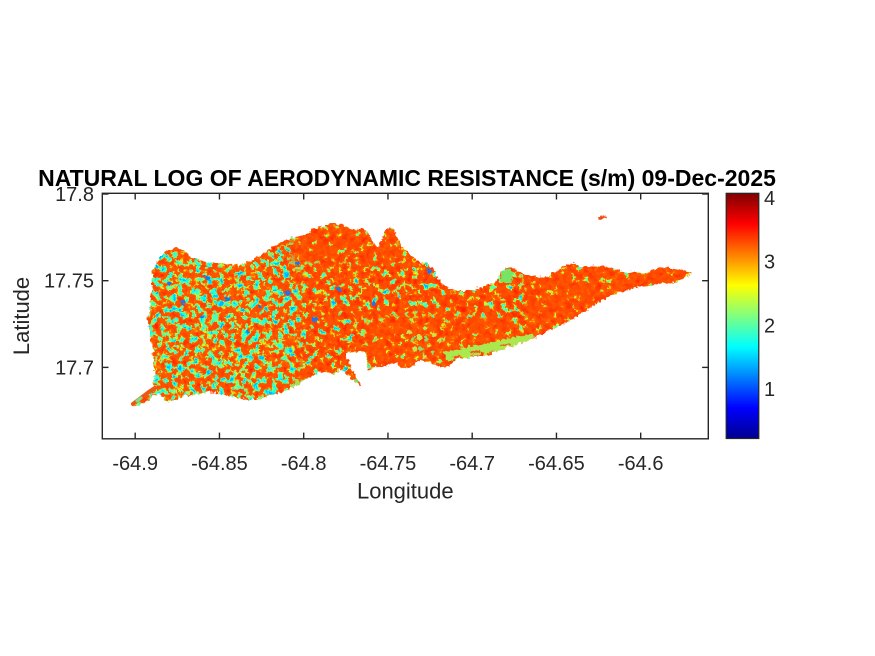 The width and height of the screenshot is (875, 656). Describe the element at coordinates (21, 316) in the screenshot. I see `svg-text: Latitude` at that location.